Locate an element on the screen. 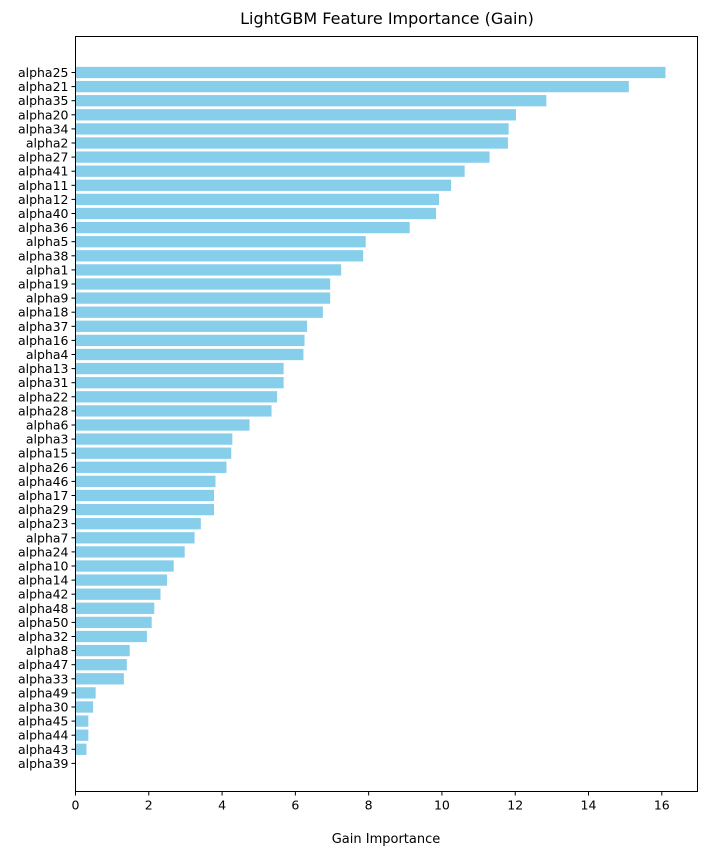  bar-alpha2 is located at coordinates (291, 143).